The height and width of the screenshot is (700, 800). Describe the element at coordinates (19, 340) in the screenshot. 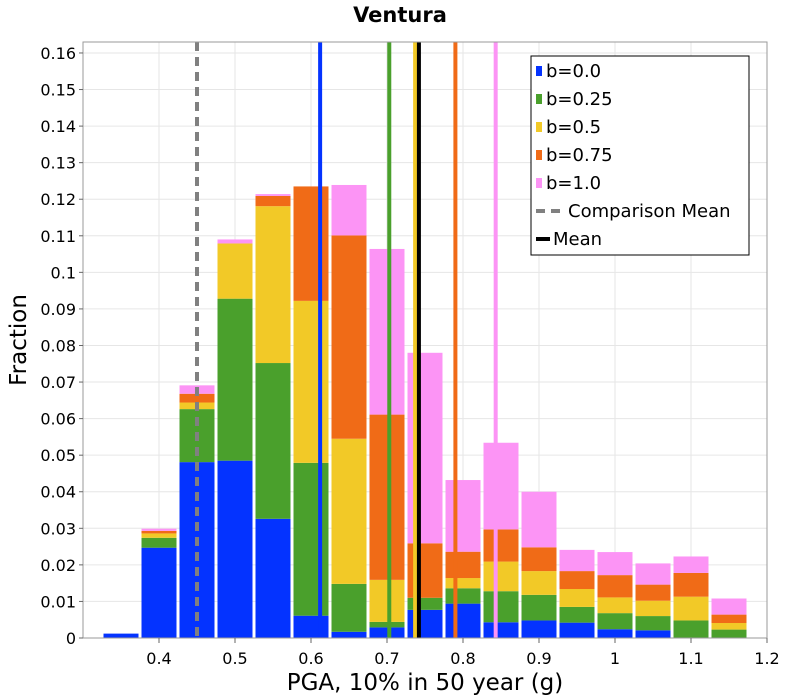

I see `y-axis-label: Fraction` at that location.